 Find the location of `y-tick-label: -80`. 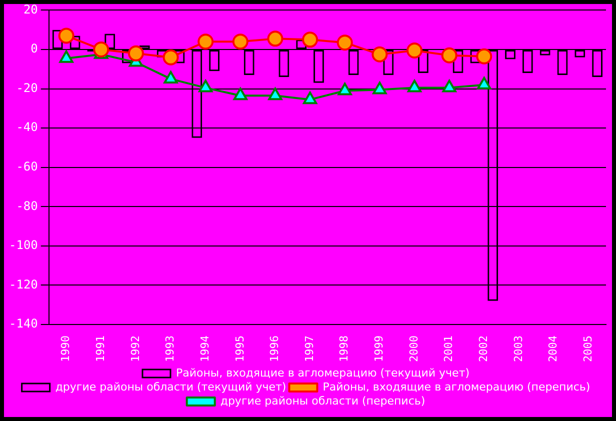

y-tick-label: -80 is located at coordinates (27, 205).